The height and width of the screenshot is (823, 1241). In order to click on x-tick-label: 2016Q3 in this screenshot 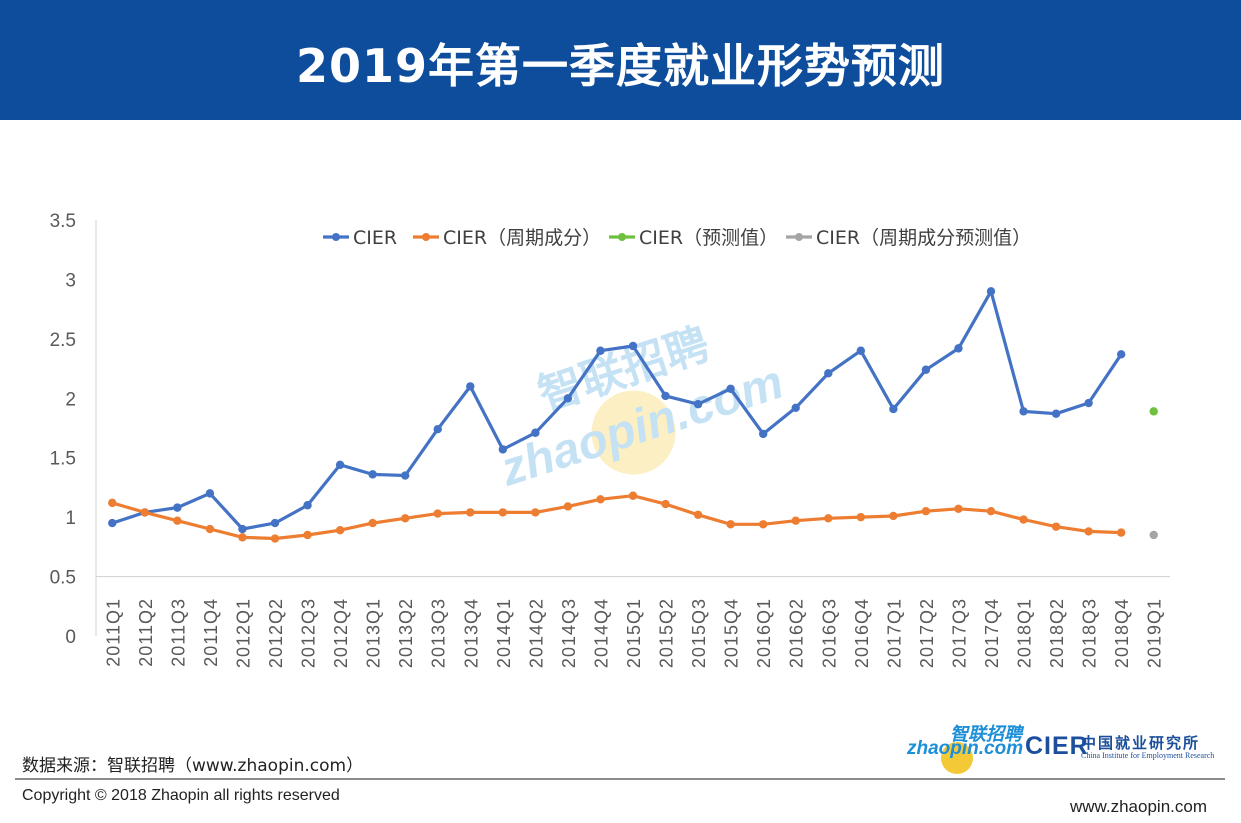, I will do `click(829, 633)`.